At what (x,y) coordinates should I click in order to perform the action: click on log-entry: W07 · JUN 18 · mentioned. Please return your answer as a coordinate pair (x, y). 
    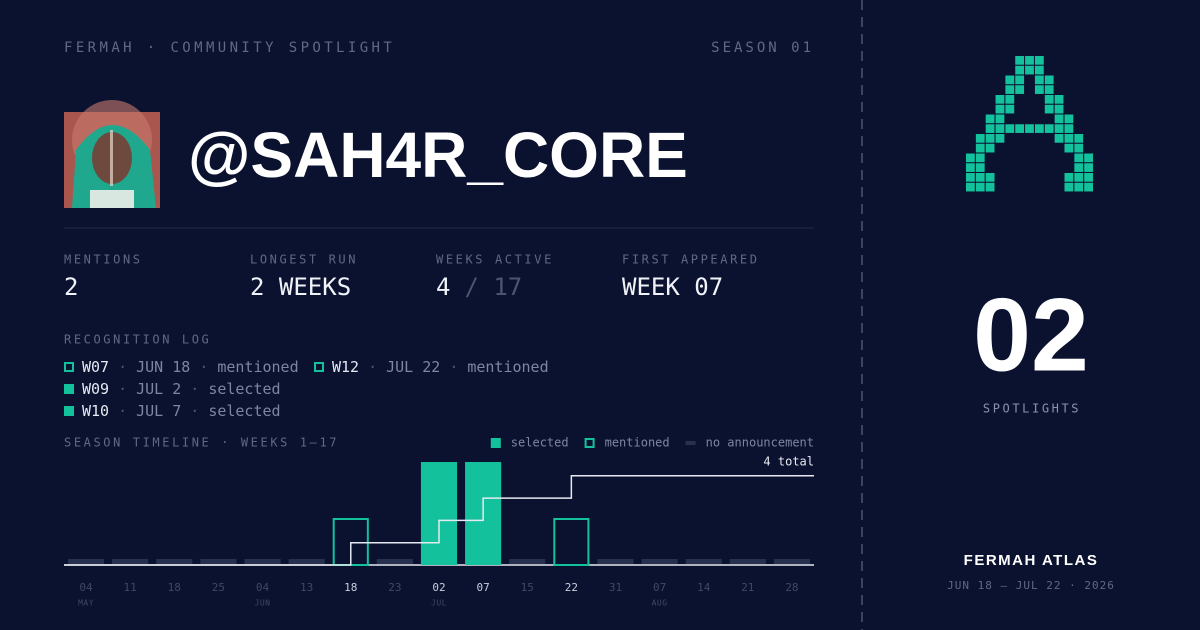
    Looking at the image, I should click on (190, 367).